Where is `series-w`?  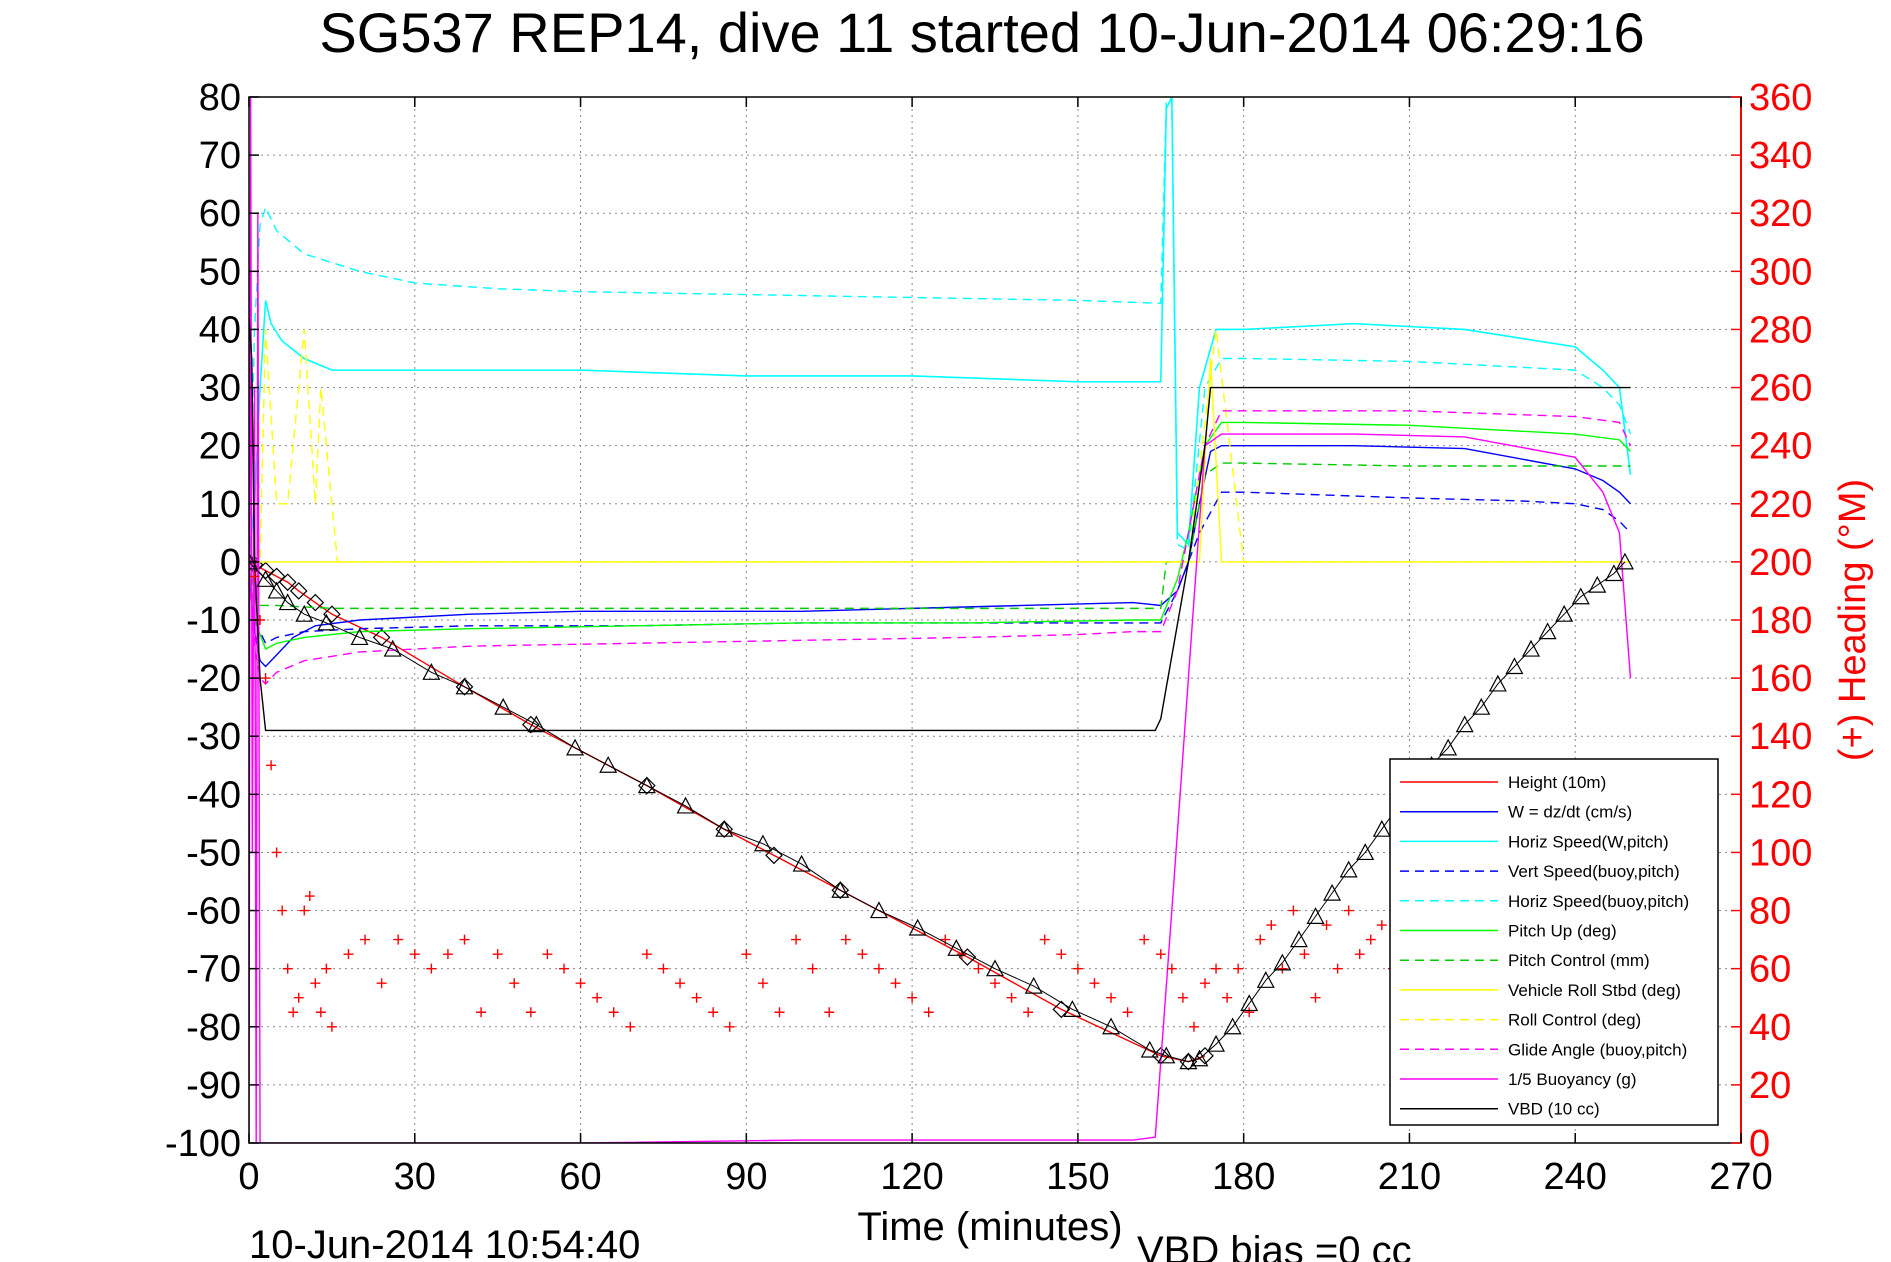 series-w is located at coordinates (940, 556).